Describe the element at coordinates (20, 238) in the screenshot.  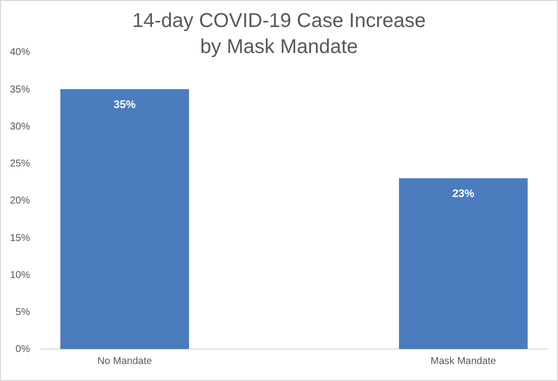
I see `y-tick-label: 15%` at that location.